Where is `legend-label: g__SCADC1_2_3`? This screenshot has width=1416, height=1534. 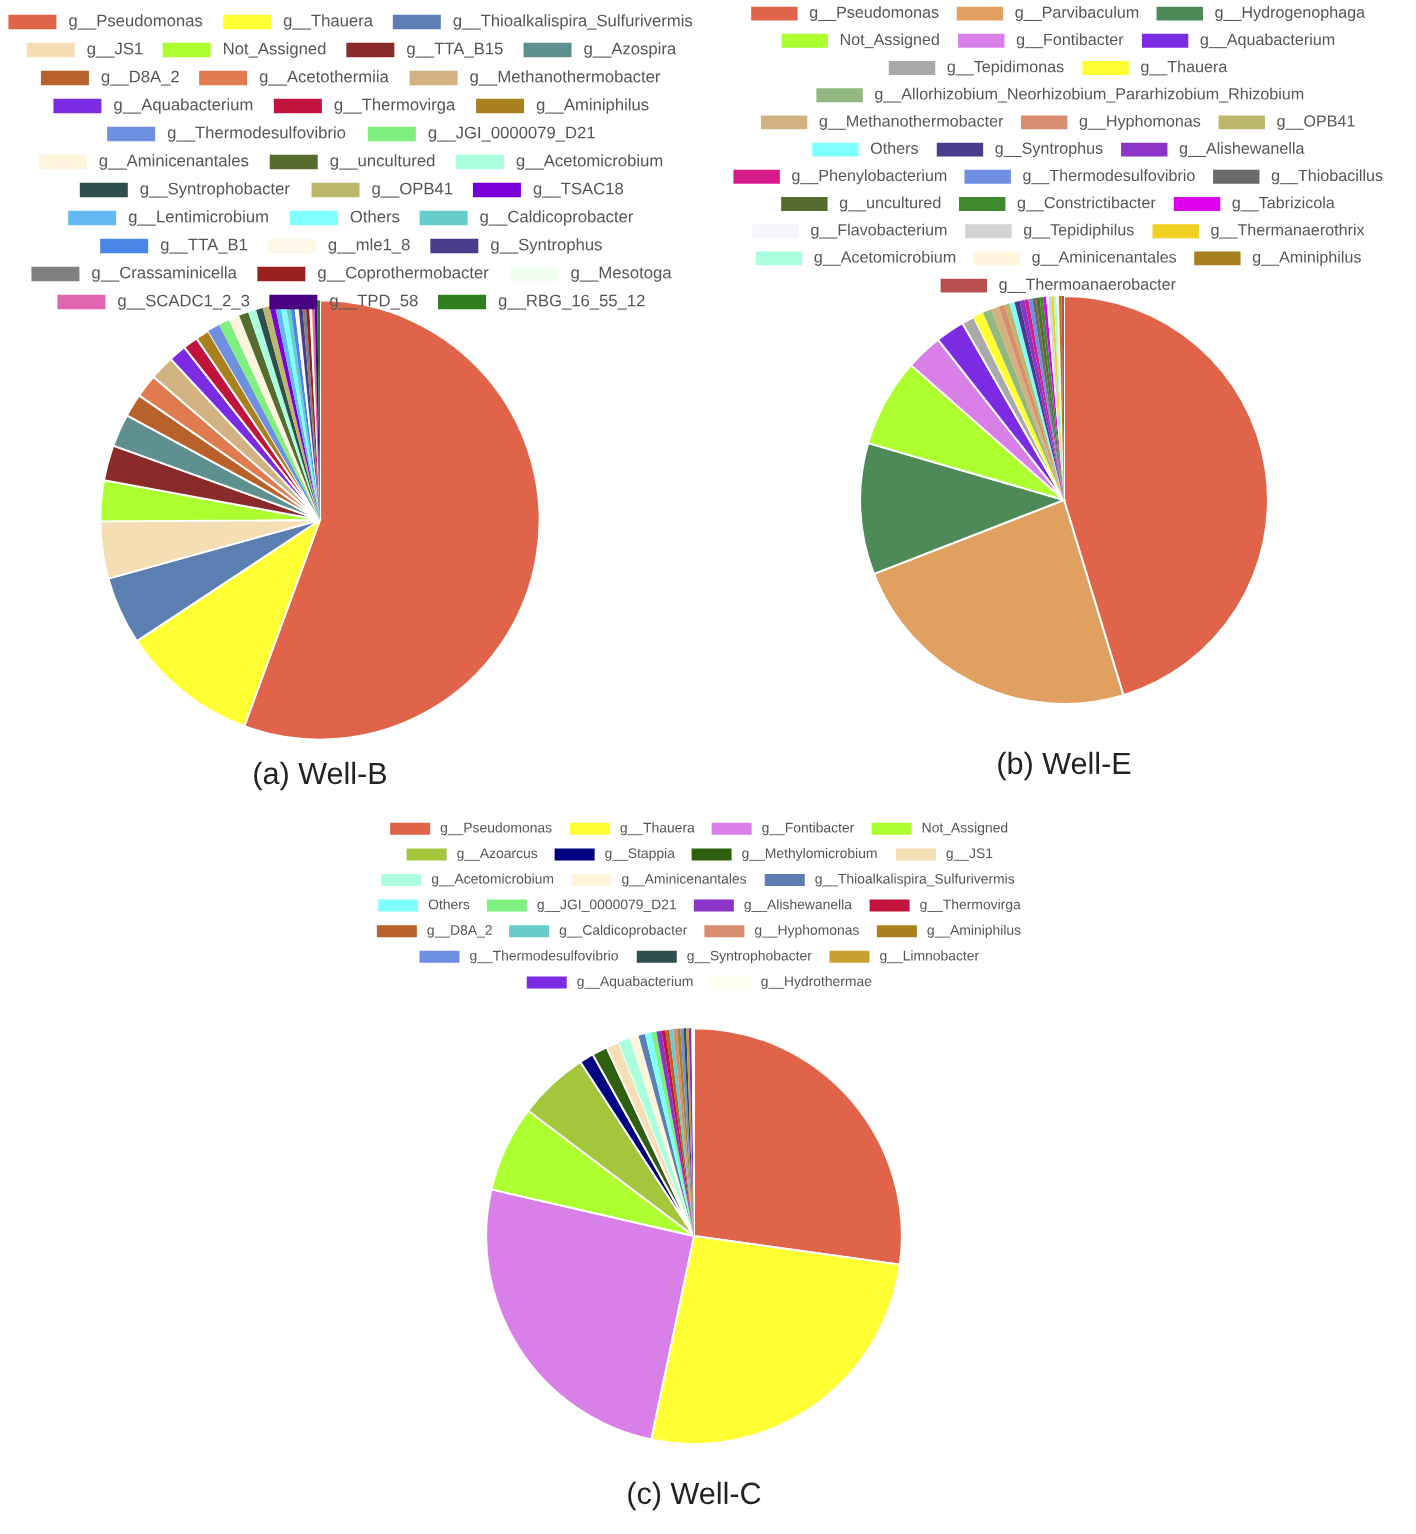 legend-label: g__SCADC1_2_3 is located at coordinates (184, 302).